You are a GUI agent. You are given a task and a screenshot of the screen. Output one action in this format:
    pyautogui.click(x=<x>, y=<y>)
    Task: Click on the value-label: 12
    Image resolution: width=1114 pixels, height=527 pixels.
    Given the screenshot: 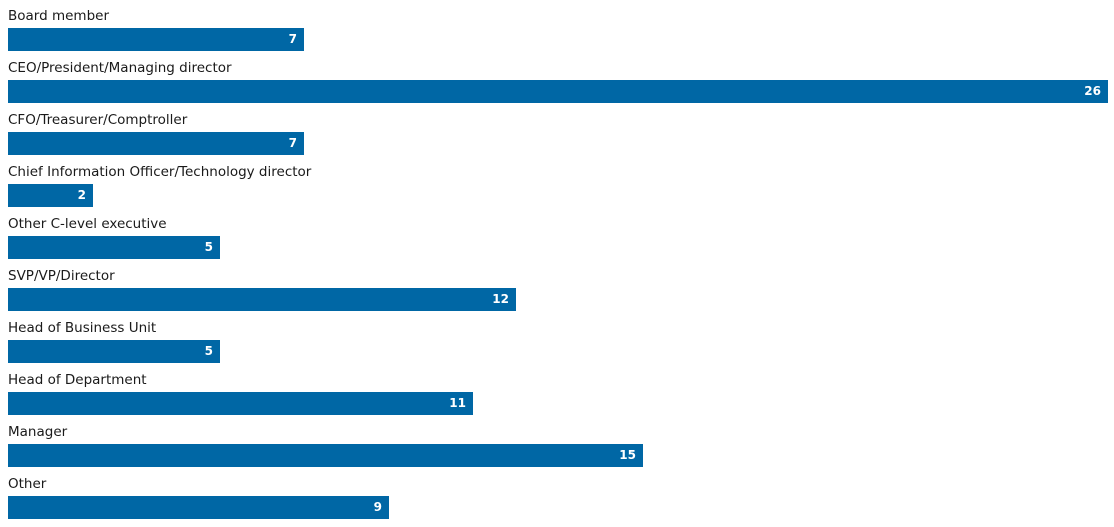 What is the action you would take?
    pyautogui.click(x=500, y=299)
    